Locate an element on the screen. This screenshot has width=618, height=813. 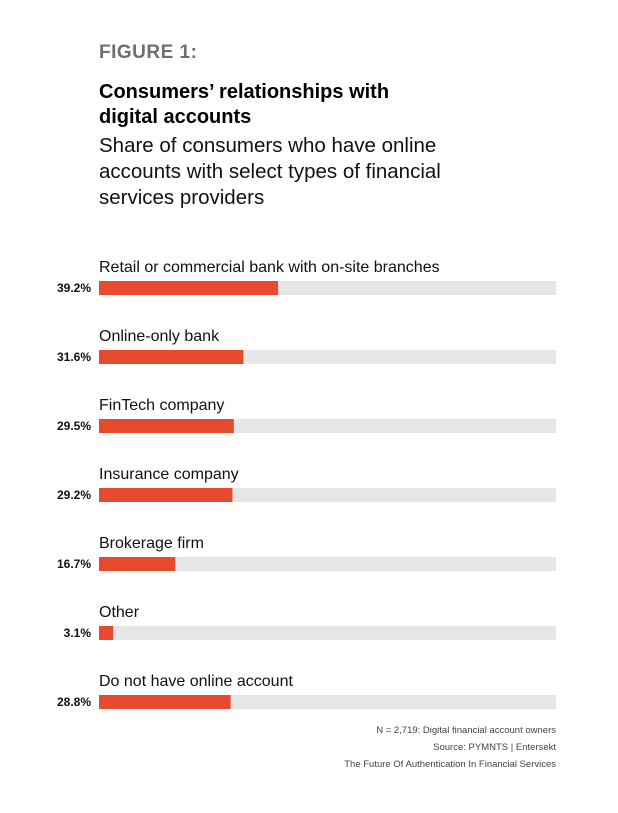
value-label: 29.5% is located at coordinates (74, 426).